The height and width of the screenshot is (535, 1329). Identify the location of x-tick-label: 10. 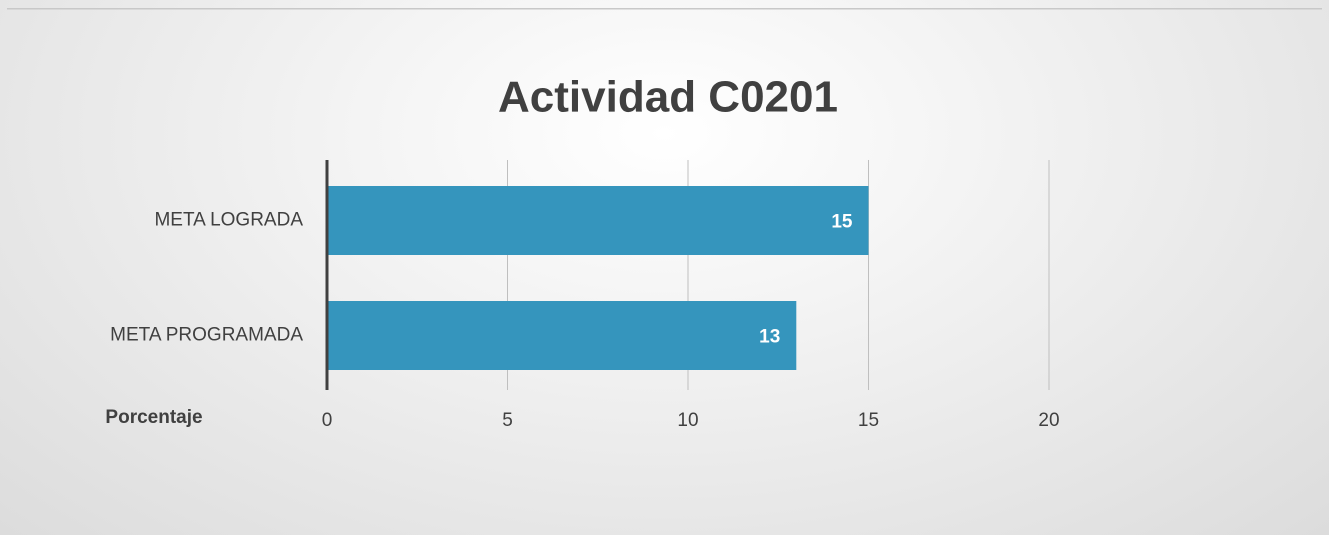
(687, 420).